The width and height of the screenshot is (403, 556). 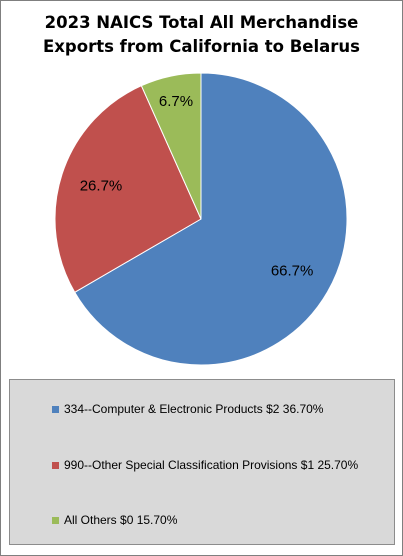 I want to click on legend-swatch-all-others, so click(x=55, y=520).